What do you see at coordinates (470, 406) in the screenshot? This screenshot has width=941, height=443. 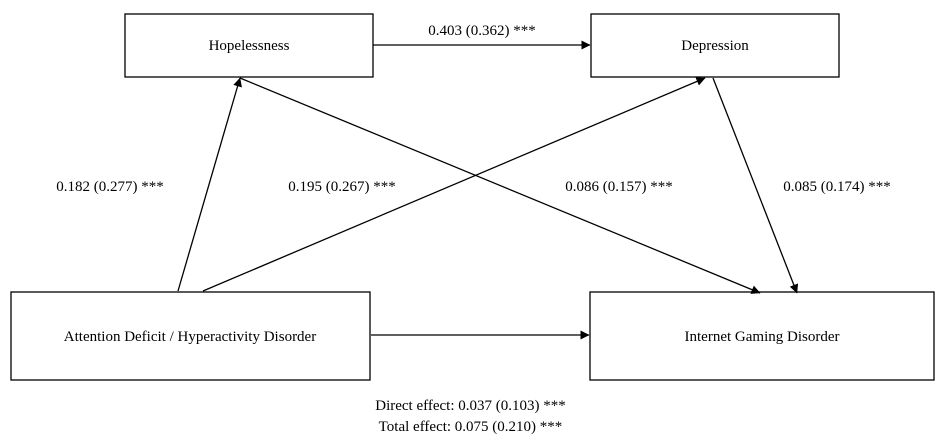 I see `direct-effect-text: Direct effect: 0.037 (0.103) ***` at bounding box center [470, 406].